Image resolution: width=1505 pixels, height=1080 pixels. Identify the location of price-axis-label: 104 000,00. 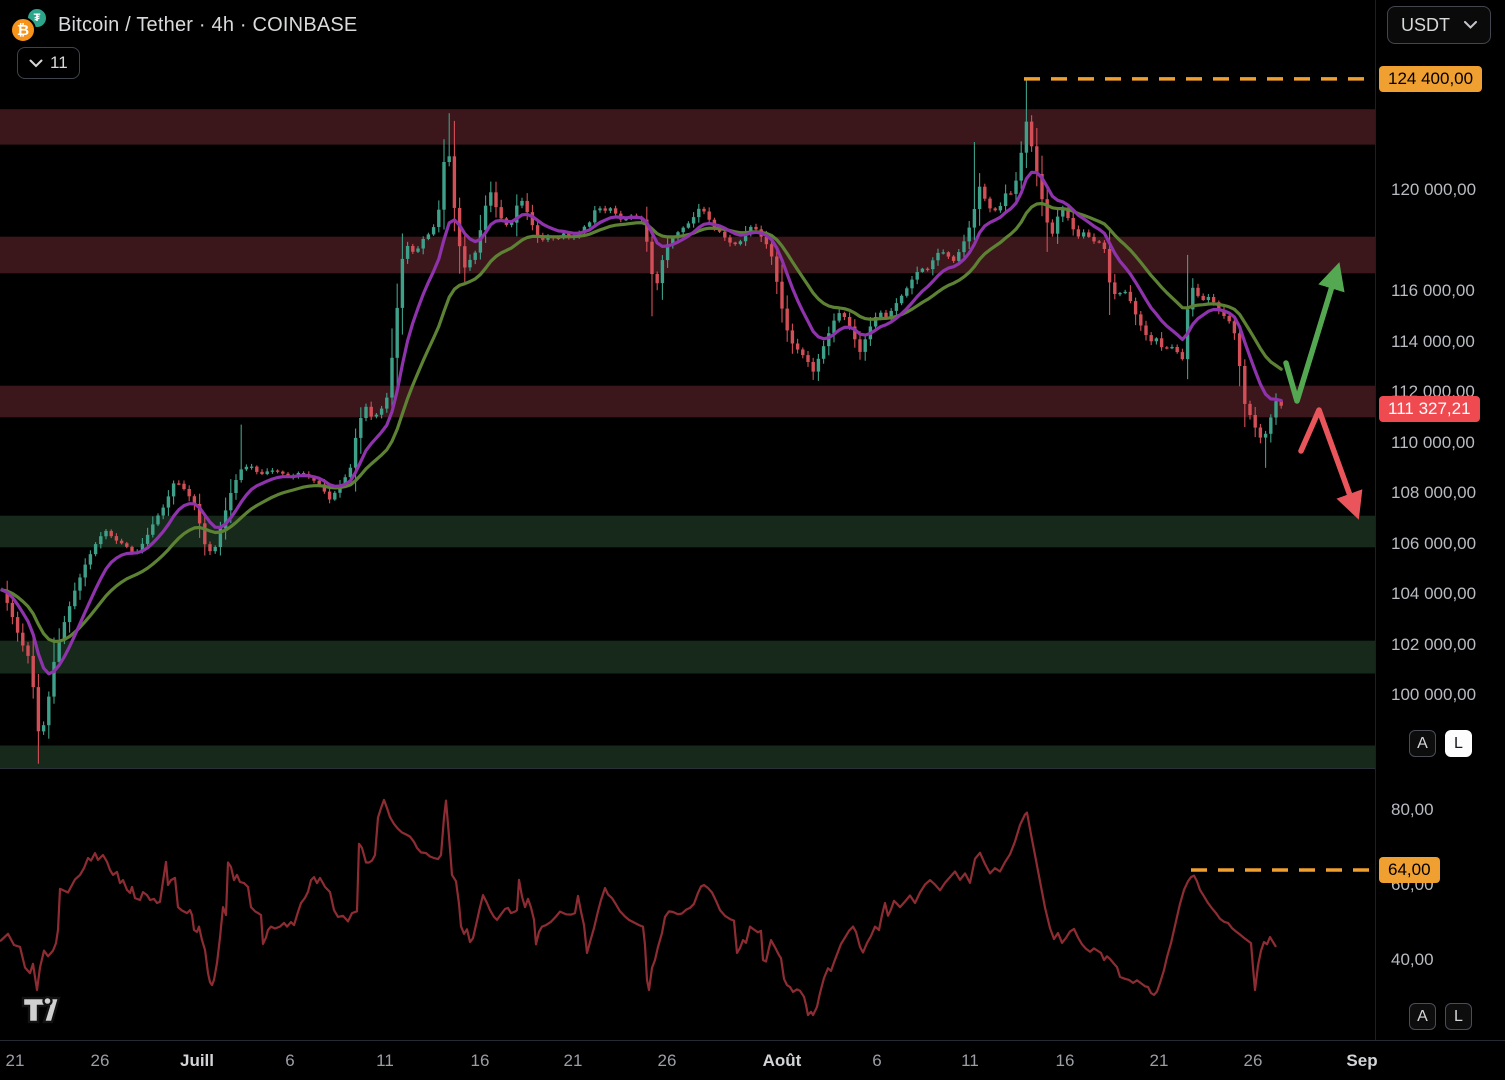
(1434, 593).